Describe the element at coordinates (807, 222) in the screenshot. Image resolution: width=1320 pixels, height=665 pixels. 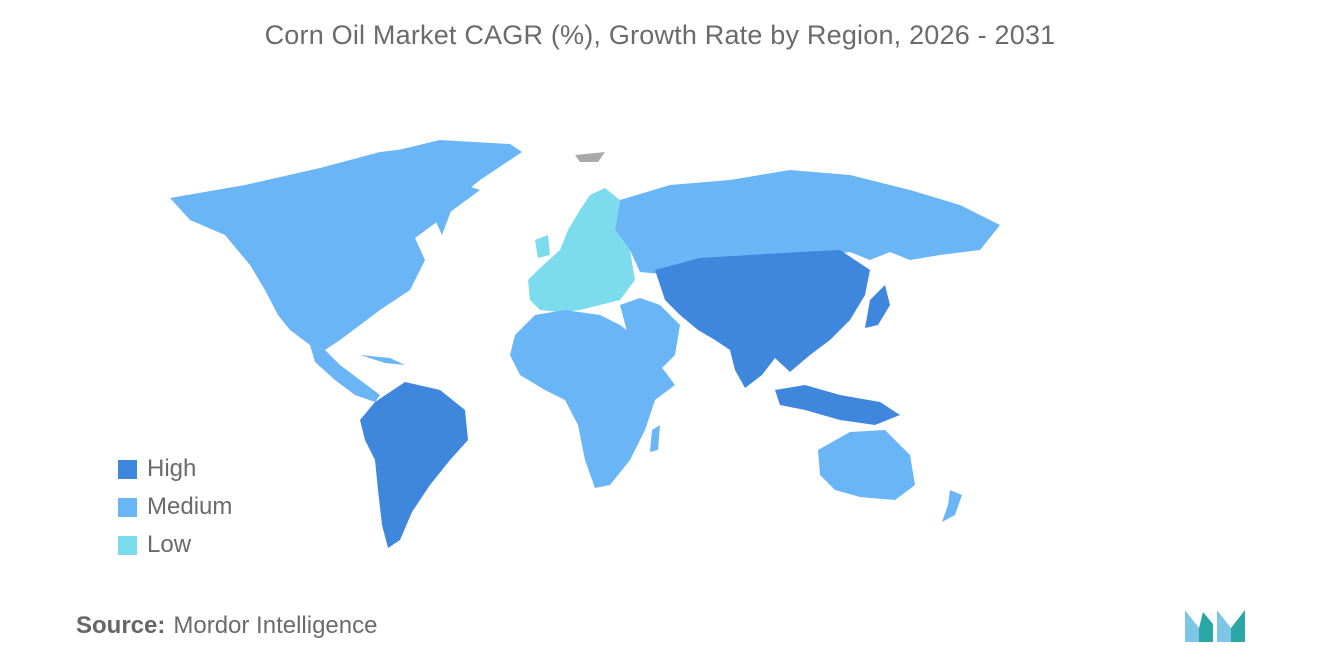
I see `region-russia` at that location.